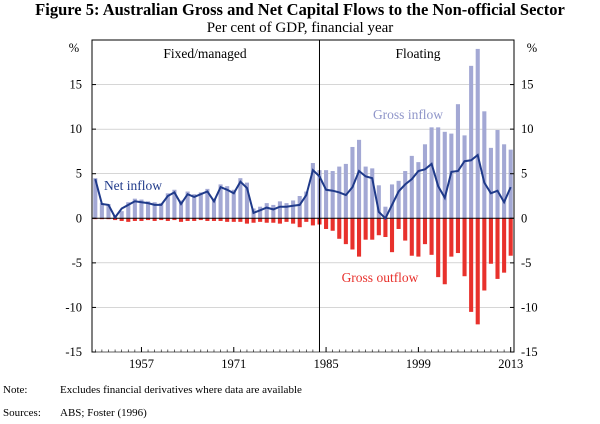 The image size is (600, 424). Describe the element at coordinates (22, 413) in the screenshot. I see `sources-label: Sources:` at that location.